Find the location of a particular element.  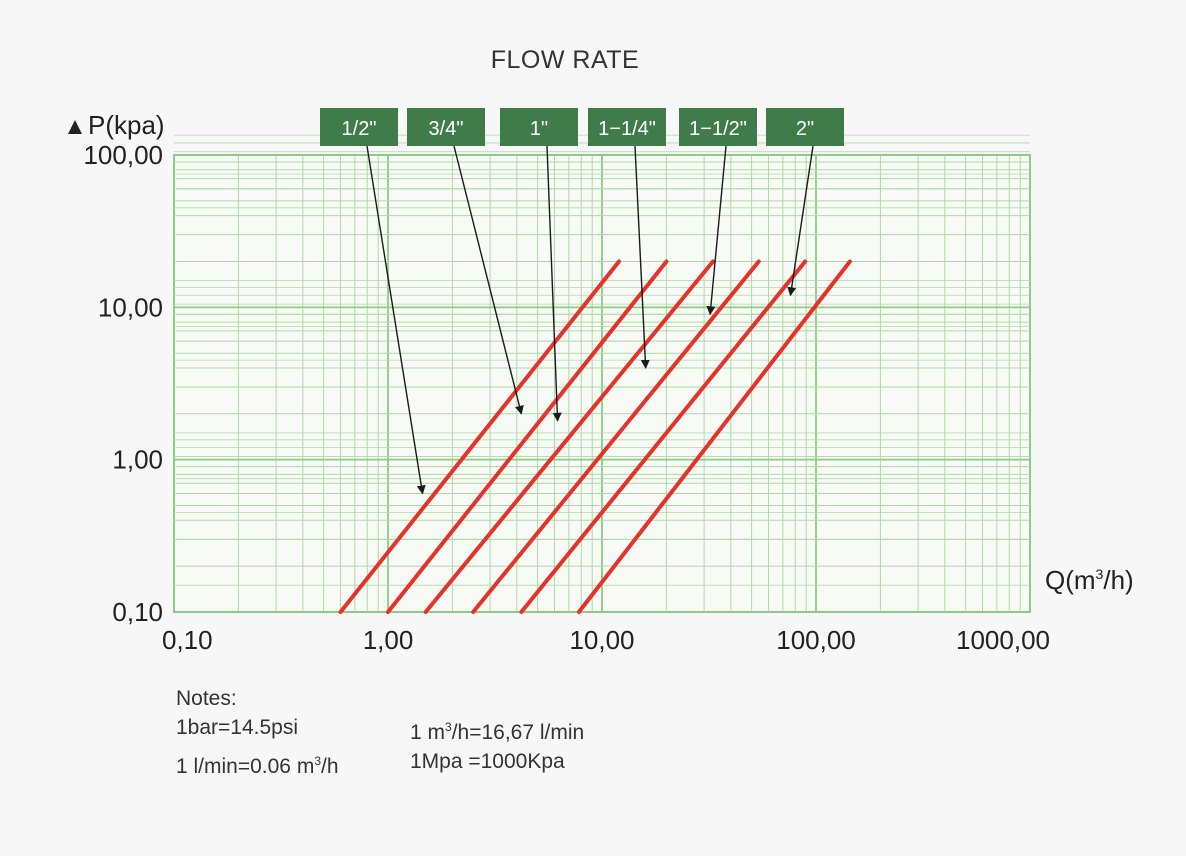

y-tick-label: 100,00 is located at coordinates (123, 155).